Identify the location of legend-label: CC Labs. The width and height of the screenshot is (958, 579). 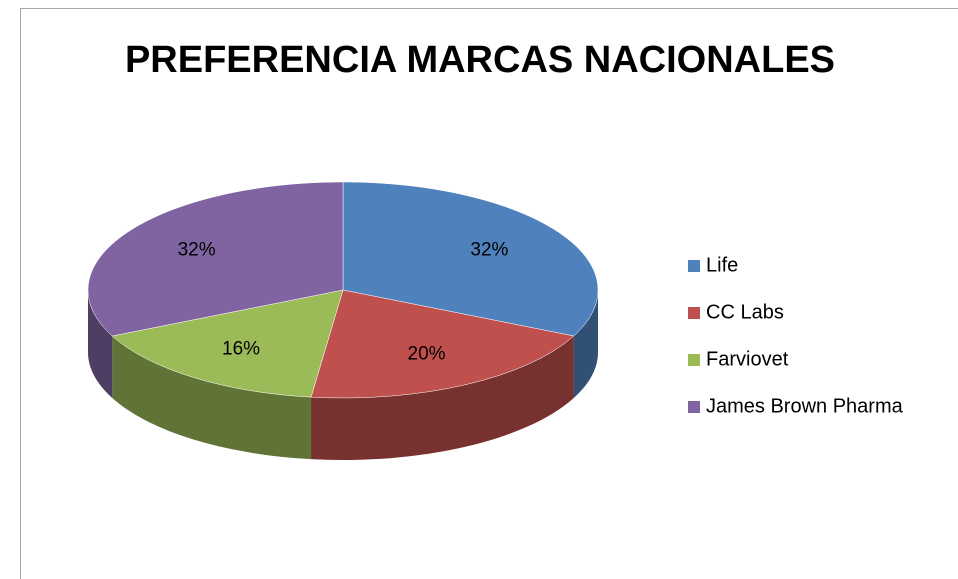
(745, 312).